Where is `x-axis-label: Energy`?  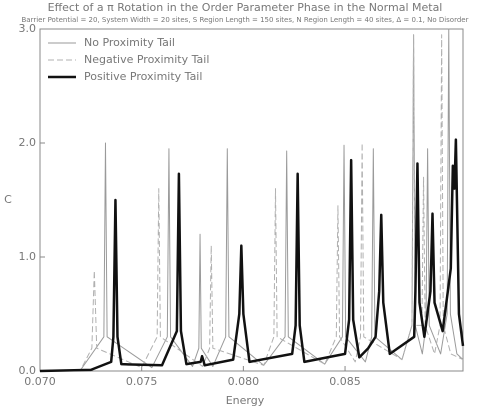 x-axis-label: Energy is located at coordinates (245, 400).